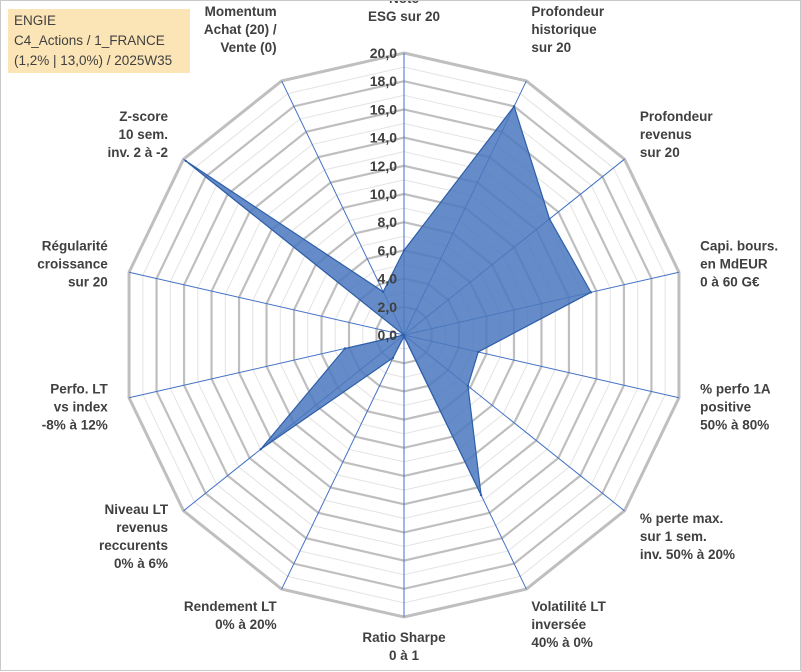 This screenshot has width=801, height=672. I want to click on category-label: % perfo 1A, so click(735, 389).